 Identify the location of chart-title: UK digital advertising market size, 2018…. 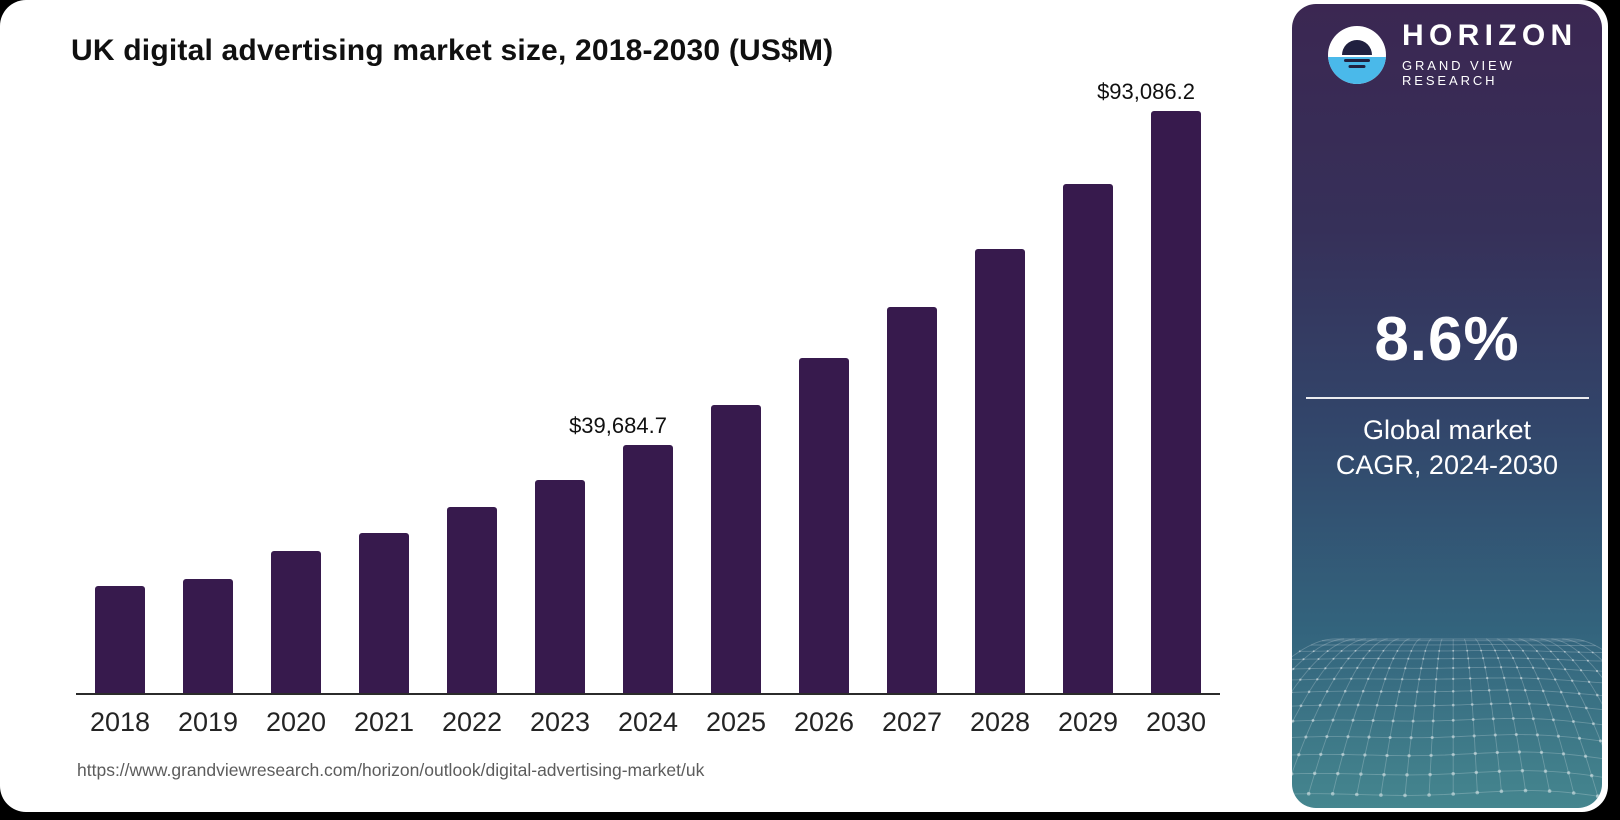
(452, 50).